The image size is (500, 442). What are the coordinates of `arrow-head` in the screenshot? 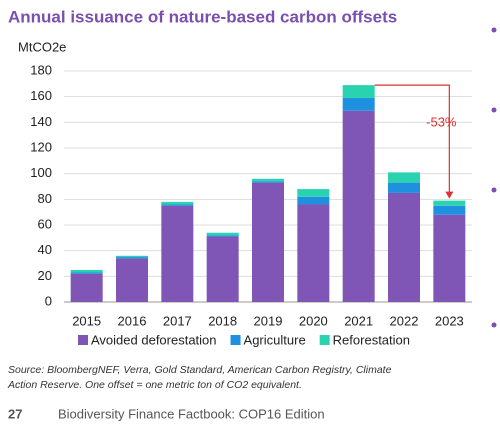 It's located at (449, 195).